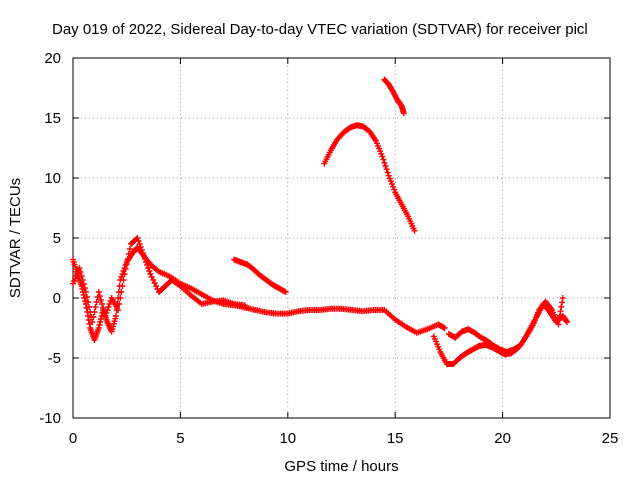 Image resolution: width=640 pixels, height=480 pixels. What do you see at coordinates (54, 358) in the screenshot?
I see `y-tick-label: -5` at bounding box center [54, 358].